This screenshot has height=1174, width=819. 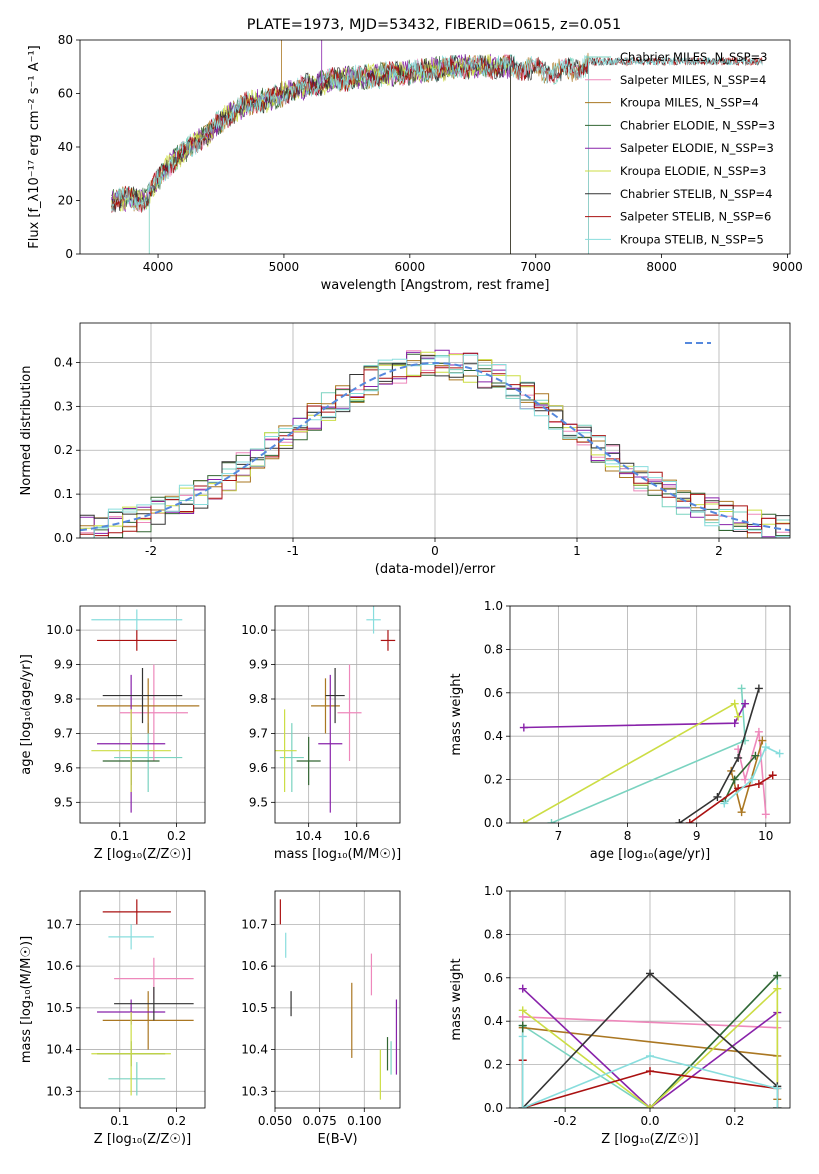 What do you see at coordinates (435, 551) in the screenshot?
I see `x-tick-label: 0` at bounding box center [435, 551].